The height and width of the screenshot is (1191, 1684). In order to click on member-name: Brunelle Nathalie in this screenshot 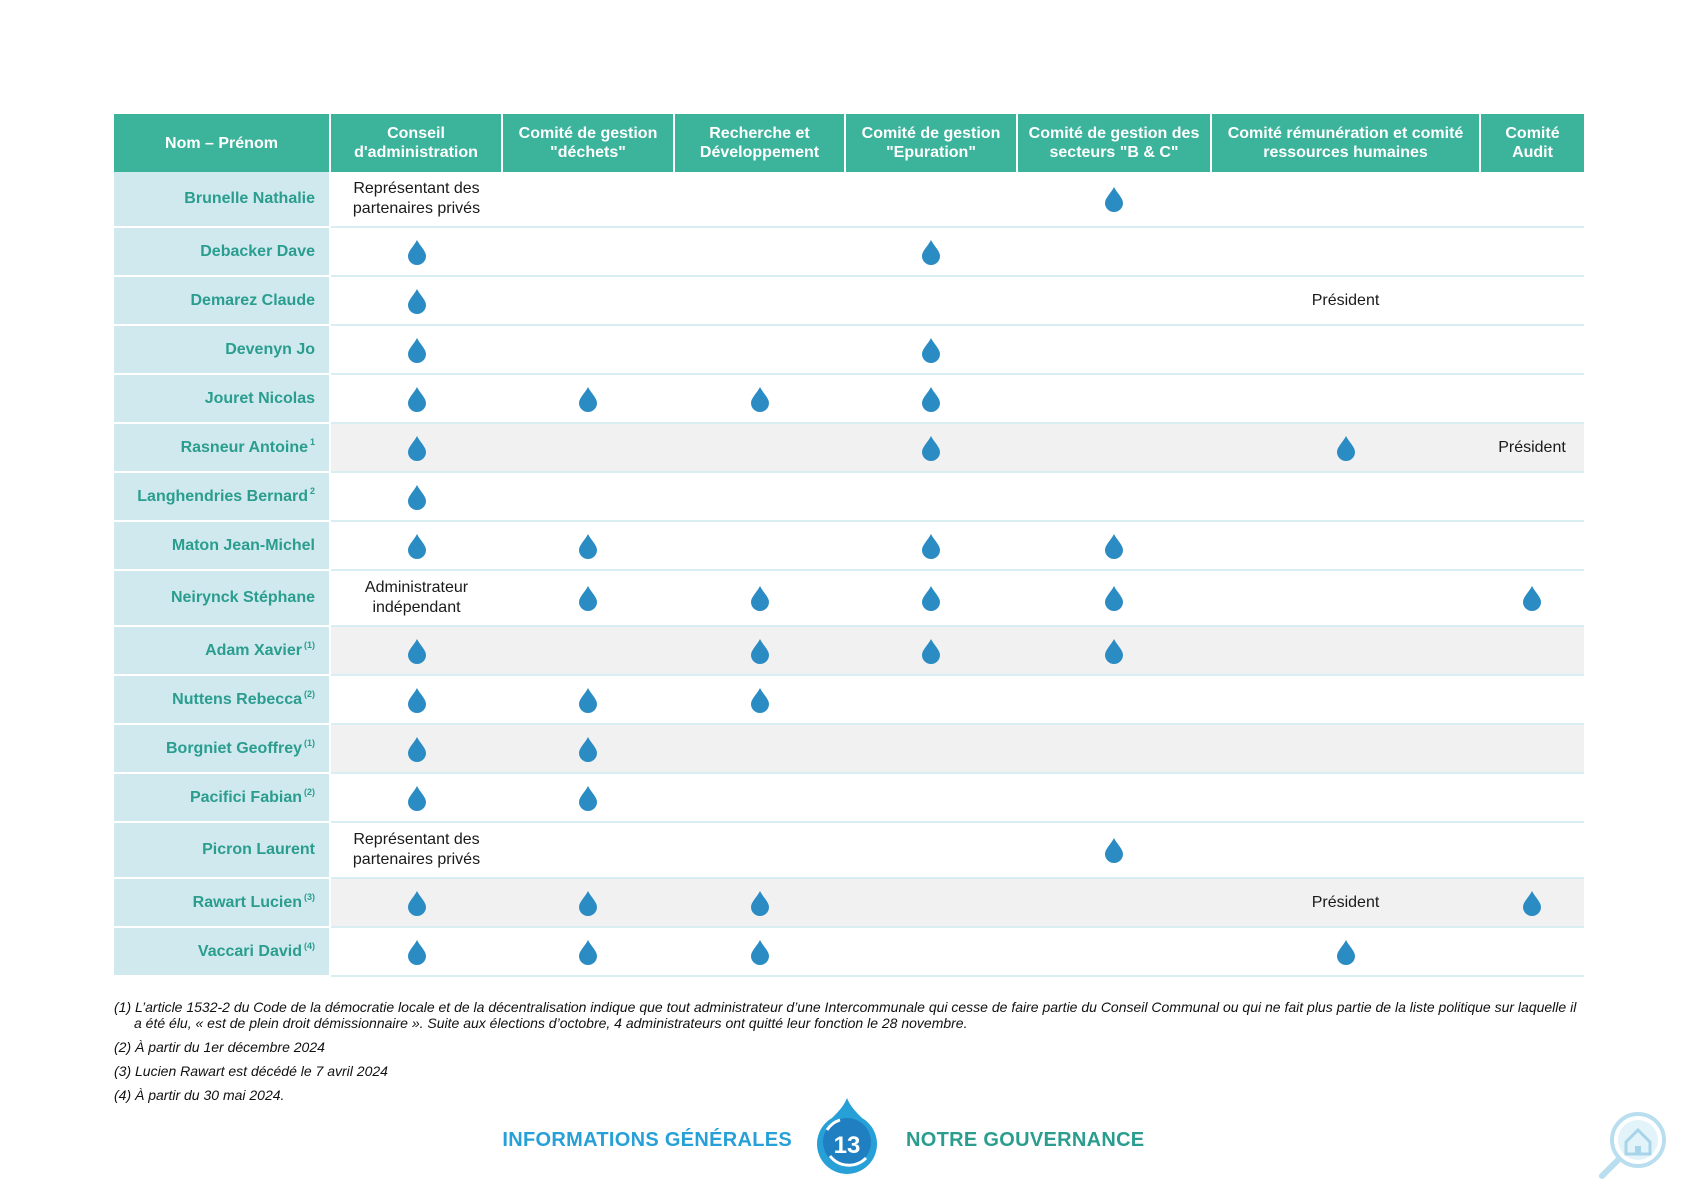, I will do `click(249, 198)`.